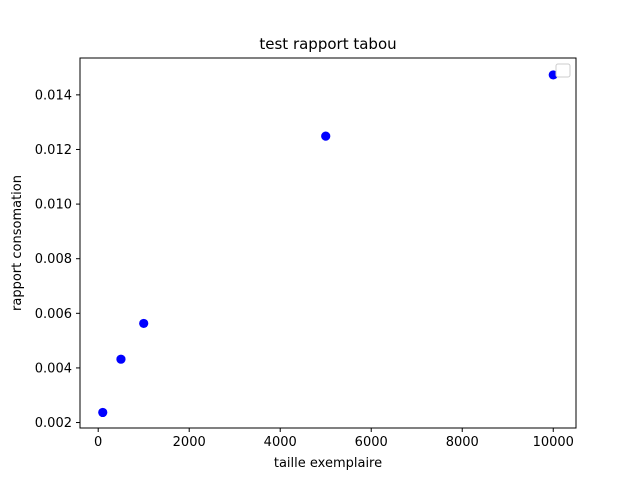 The height and width of the screenshot is (480, 640). I want to click on x-tick-label: 8000, so click(462, 442).